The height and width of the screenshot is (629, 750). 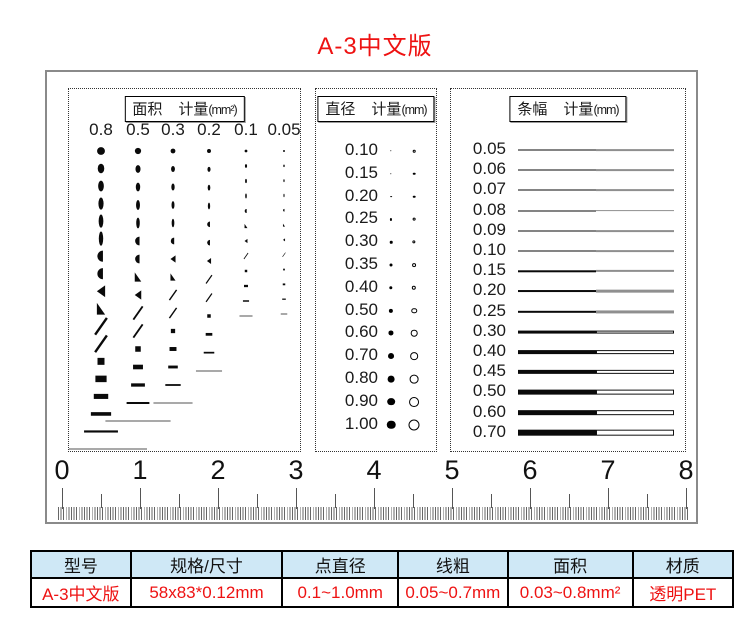 I want to click on band-label: 0.08, so click(x=489, y=209).